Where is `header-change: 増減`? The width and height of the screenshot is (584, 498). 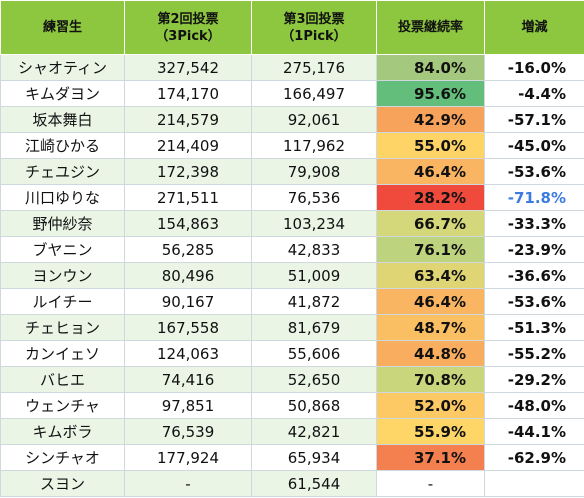
header-change: 増減 is located at coordinates (534, 27).